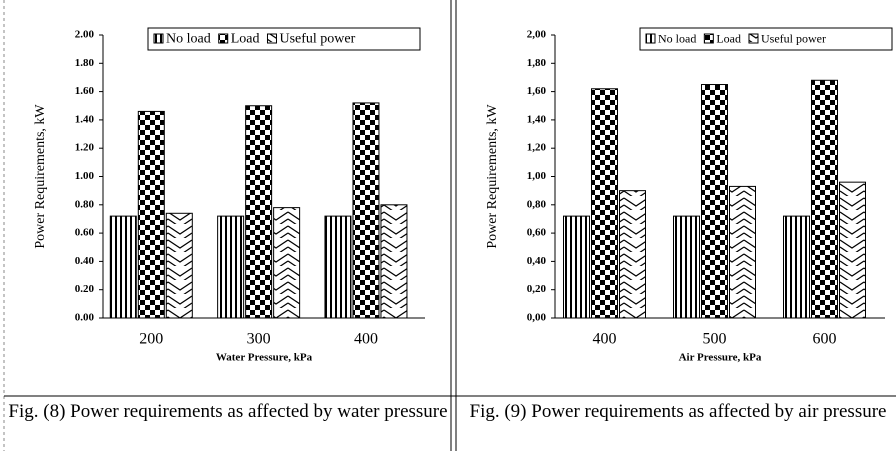 This screenshot has height=451, width=896. Describe the element at coordinates (85, 204) in the screenshot. I see `y-tick-label: 0.80` at that location.